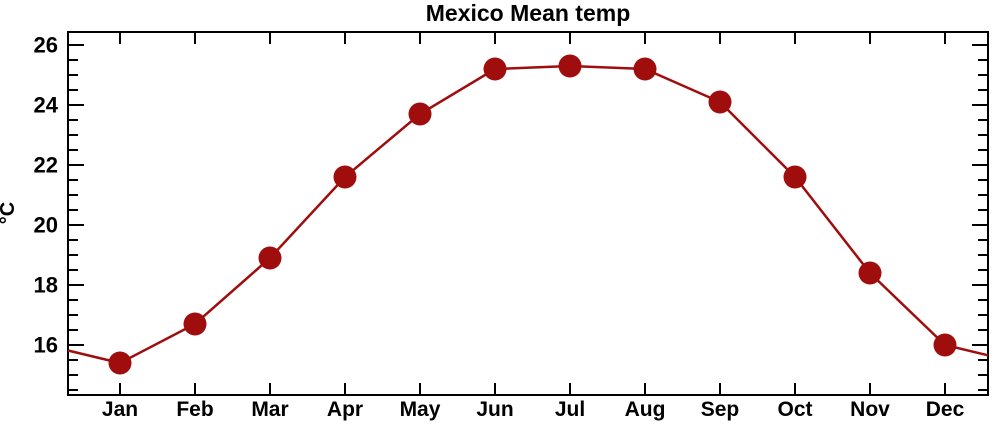  Describe the element at coordinates (494, 409) in the screenshot. I see `x-tick-label: Jun` at that location.